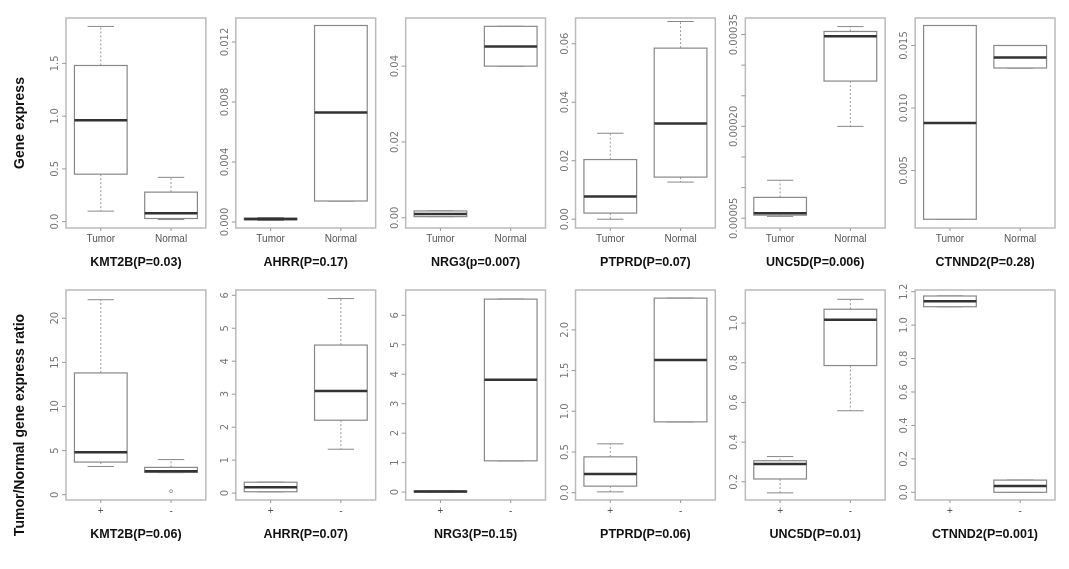  What do you see at coordinates (734, 218) in the screenshot?
I see `y-tick-label: 0.00005` at bounding box center [734, 218].